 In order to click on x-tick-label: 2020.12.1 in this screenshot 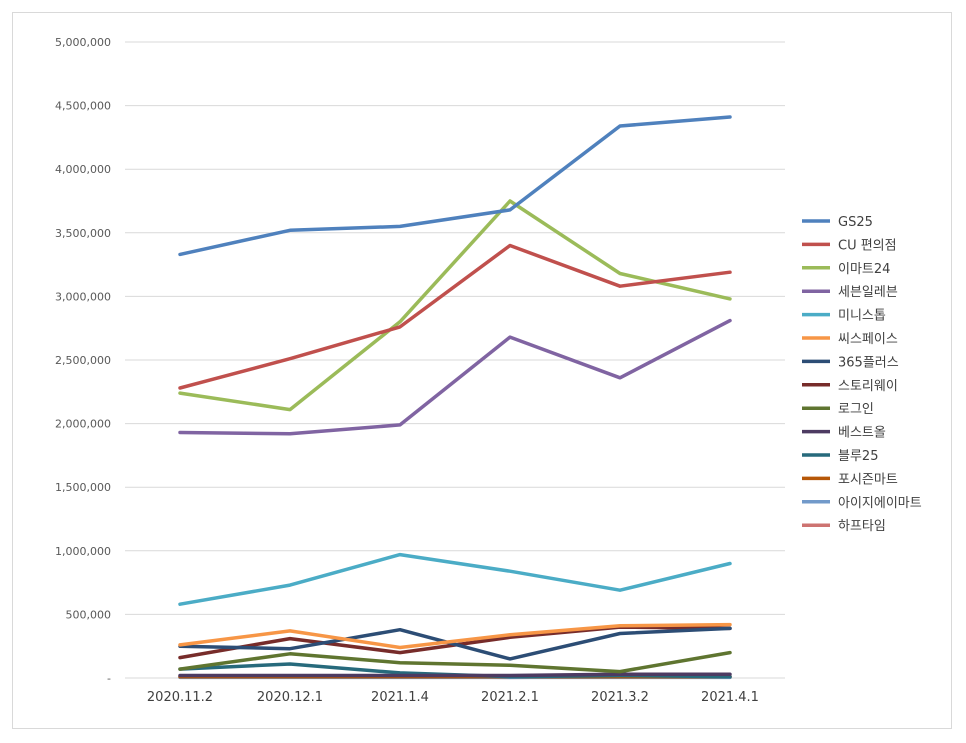, I will do `click(290, 697)`.